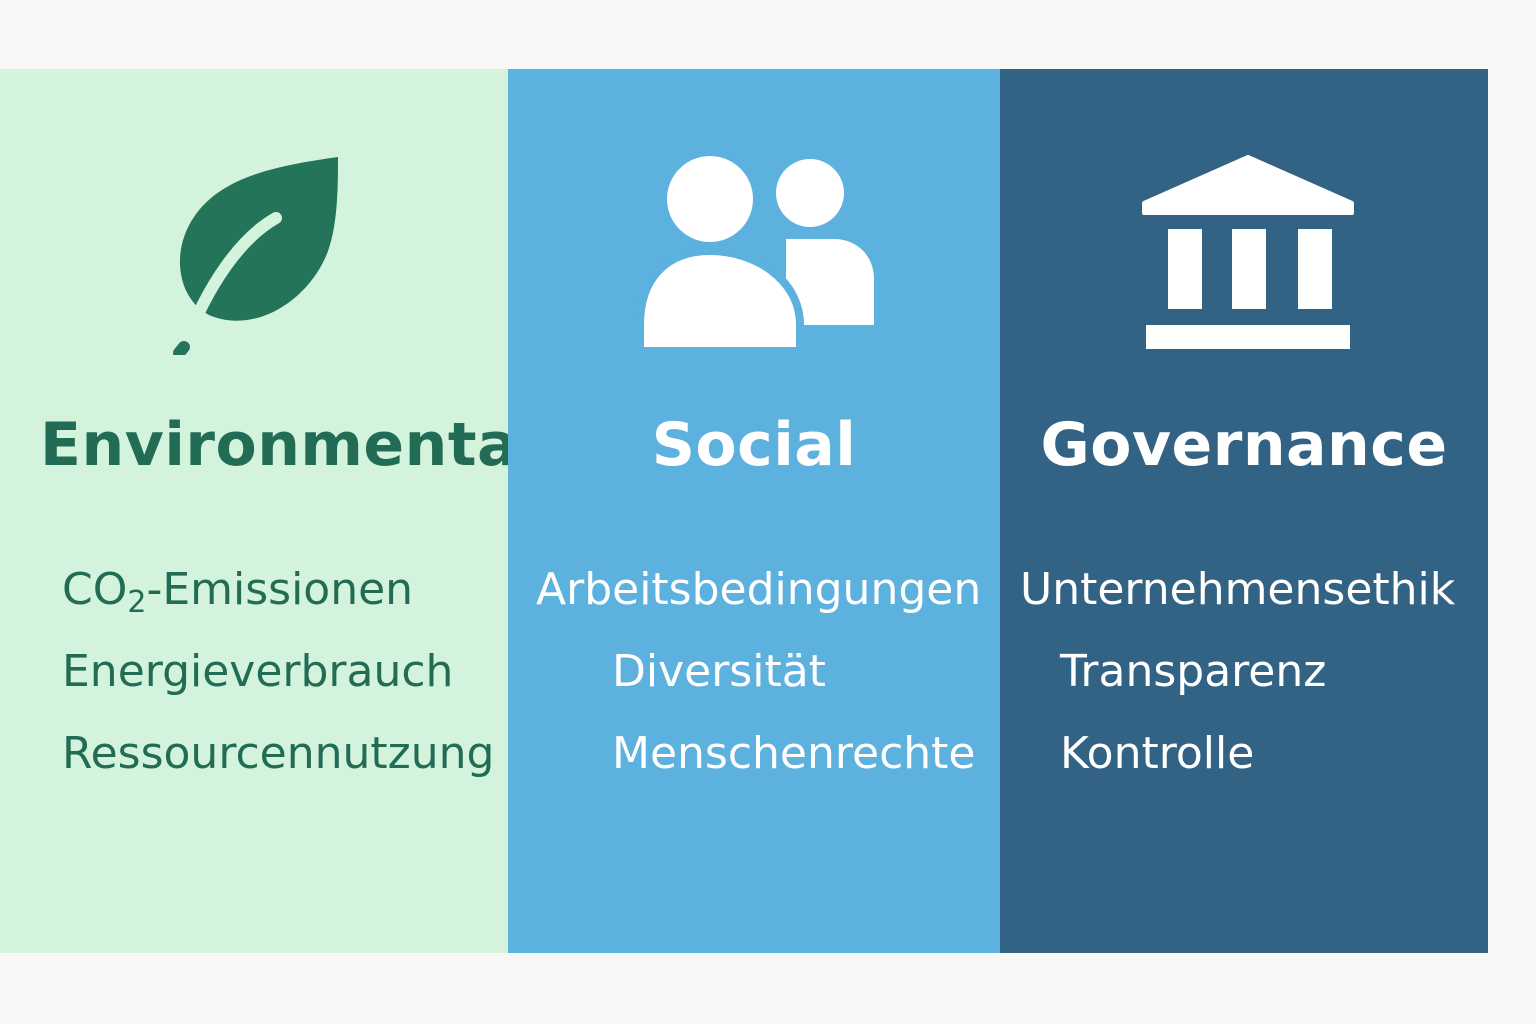  Describe the element at coordinates (719, 671) in the screenshot. I see `list-item: Diversität` at that location.